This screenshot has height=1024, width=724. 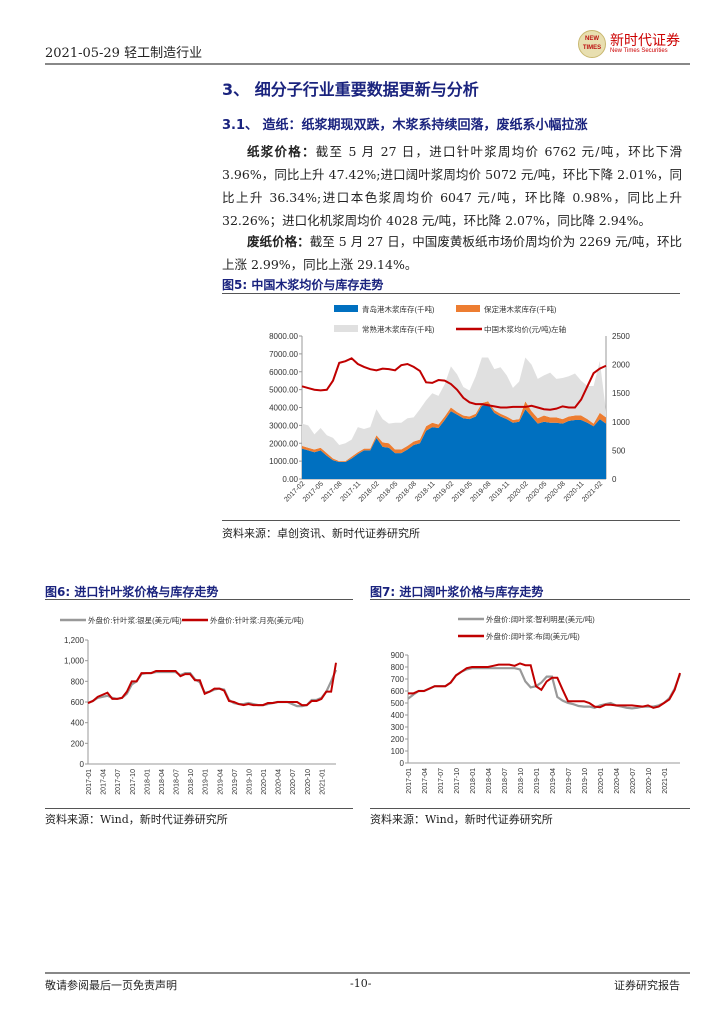 I want to click on y-tick-label: 1,000, so click(x=74, y=661).